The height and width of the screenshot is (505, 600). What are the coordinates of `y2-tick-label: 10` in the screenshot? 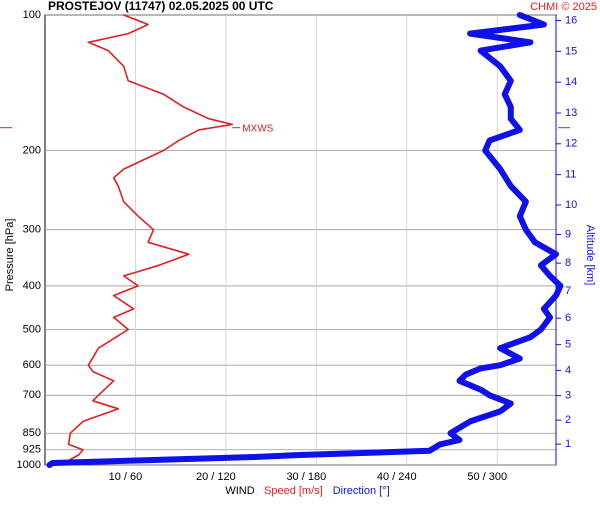 It's located at (571, 205).